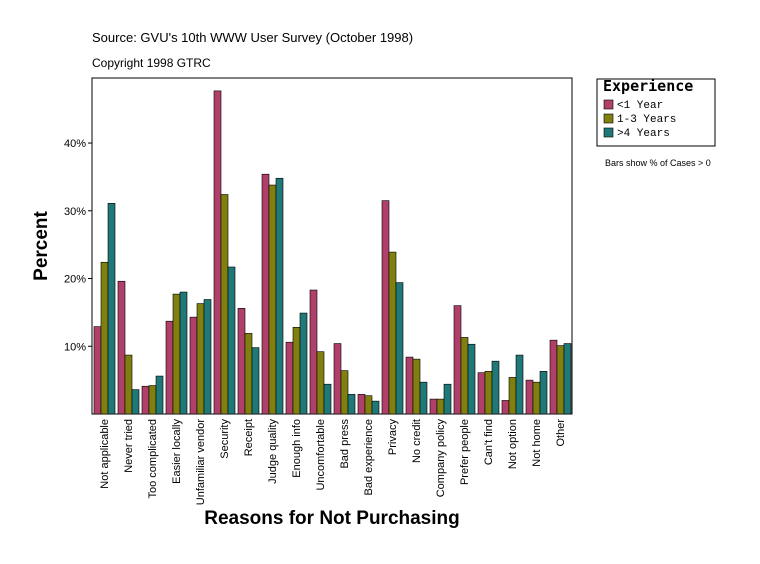 Image resolution: width=760 pixels, height=564 pixels. What do you see at coordinates (153, 459) in the screenshot?
I see `x-tick-label: Too complicated` at bounding box center [153, 459].